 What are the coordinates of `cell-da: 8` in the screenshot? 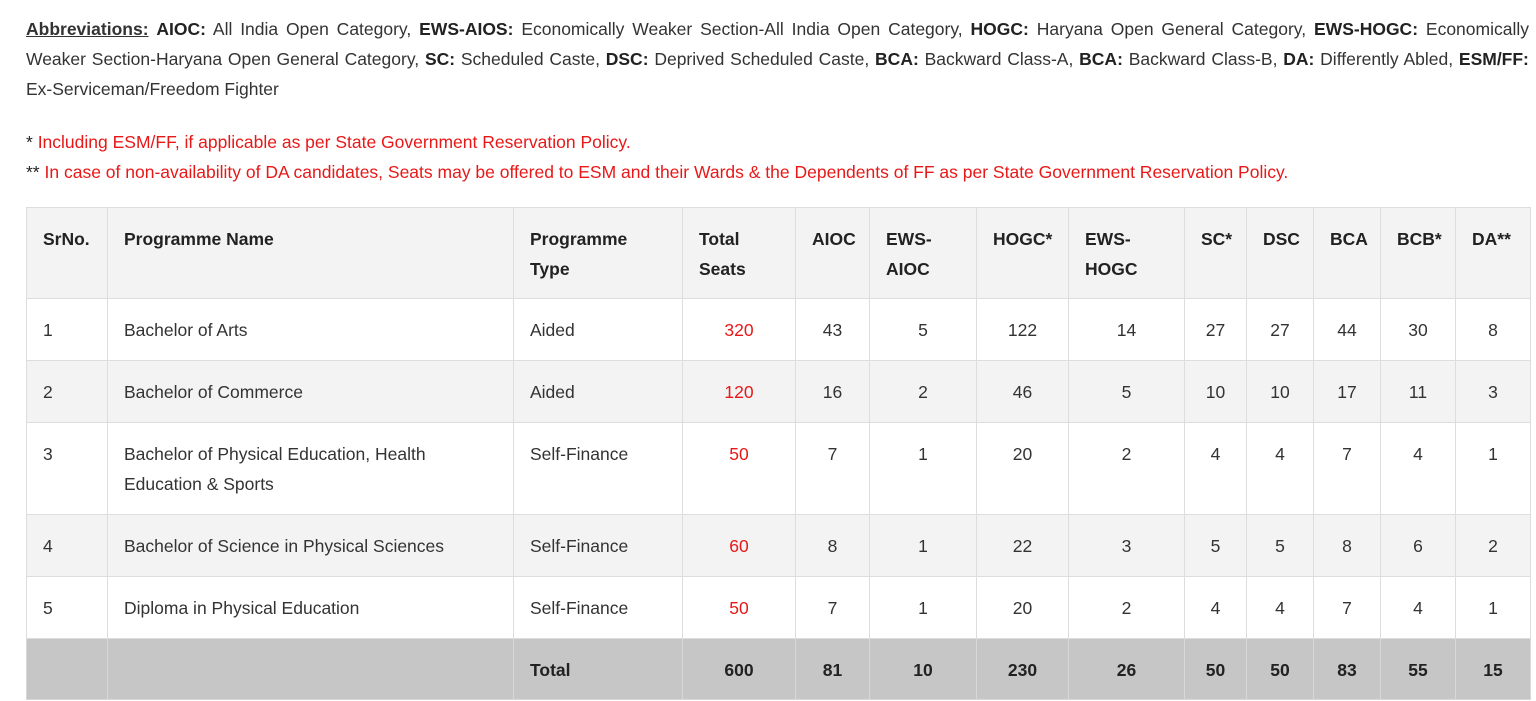 It's located at (1493, 329).